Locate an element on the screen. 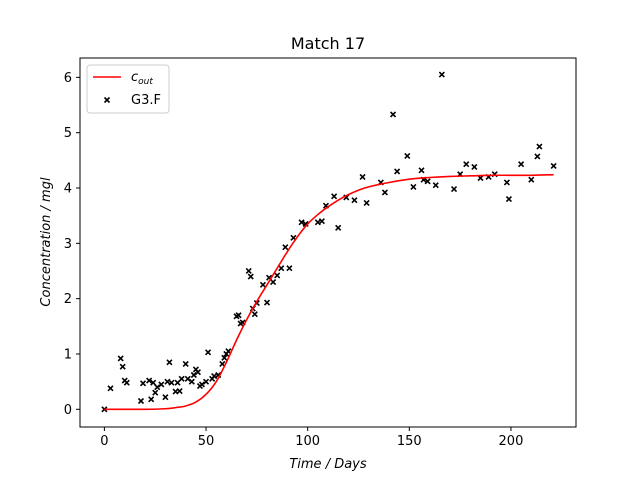 The image size is (640, 480). x-tick-label: 150 is located at coordinates (409, 441).